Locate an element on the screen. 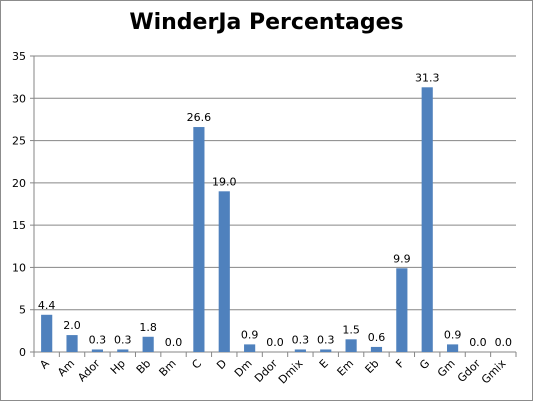 The height and width of the screenshot is (401, 533). data-label-Ador: 0.3 is located at coordinates (98, 339).